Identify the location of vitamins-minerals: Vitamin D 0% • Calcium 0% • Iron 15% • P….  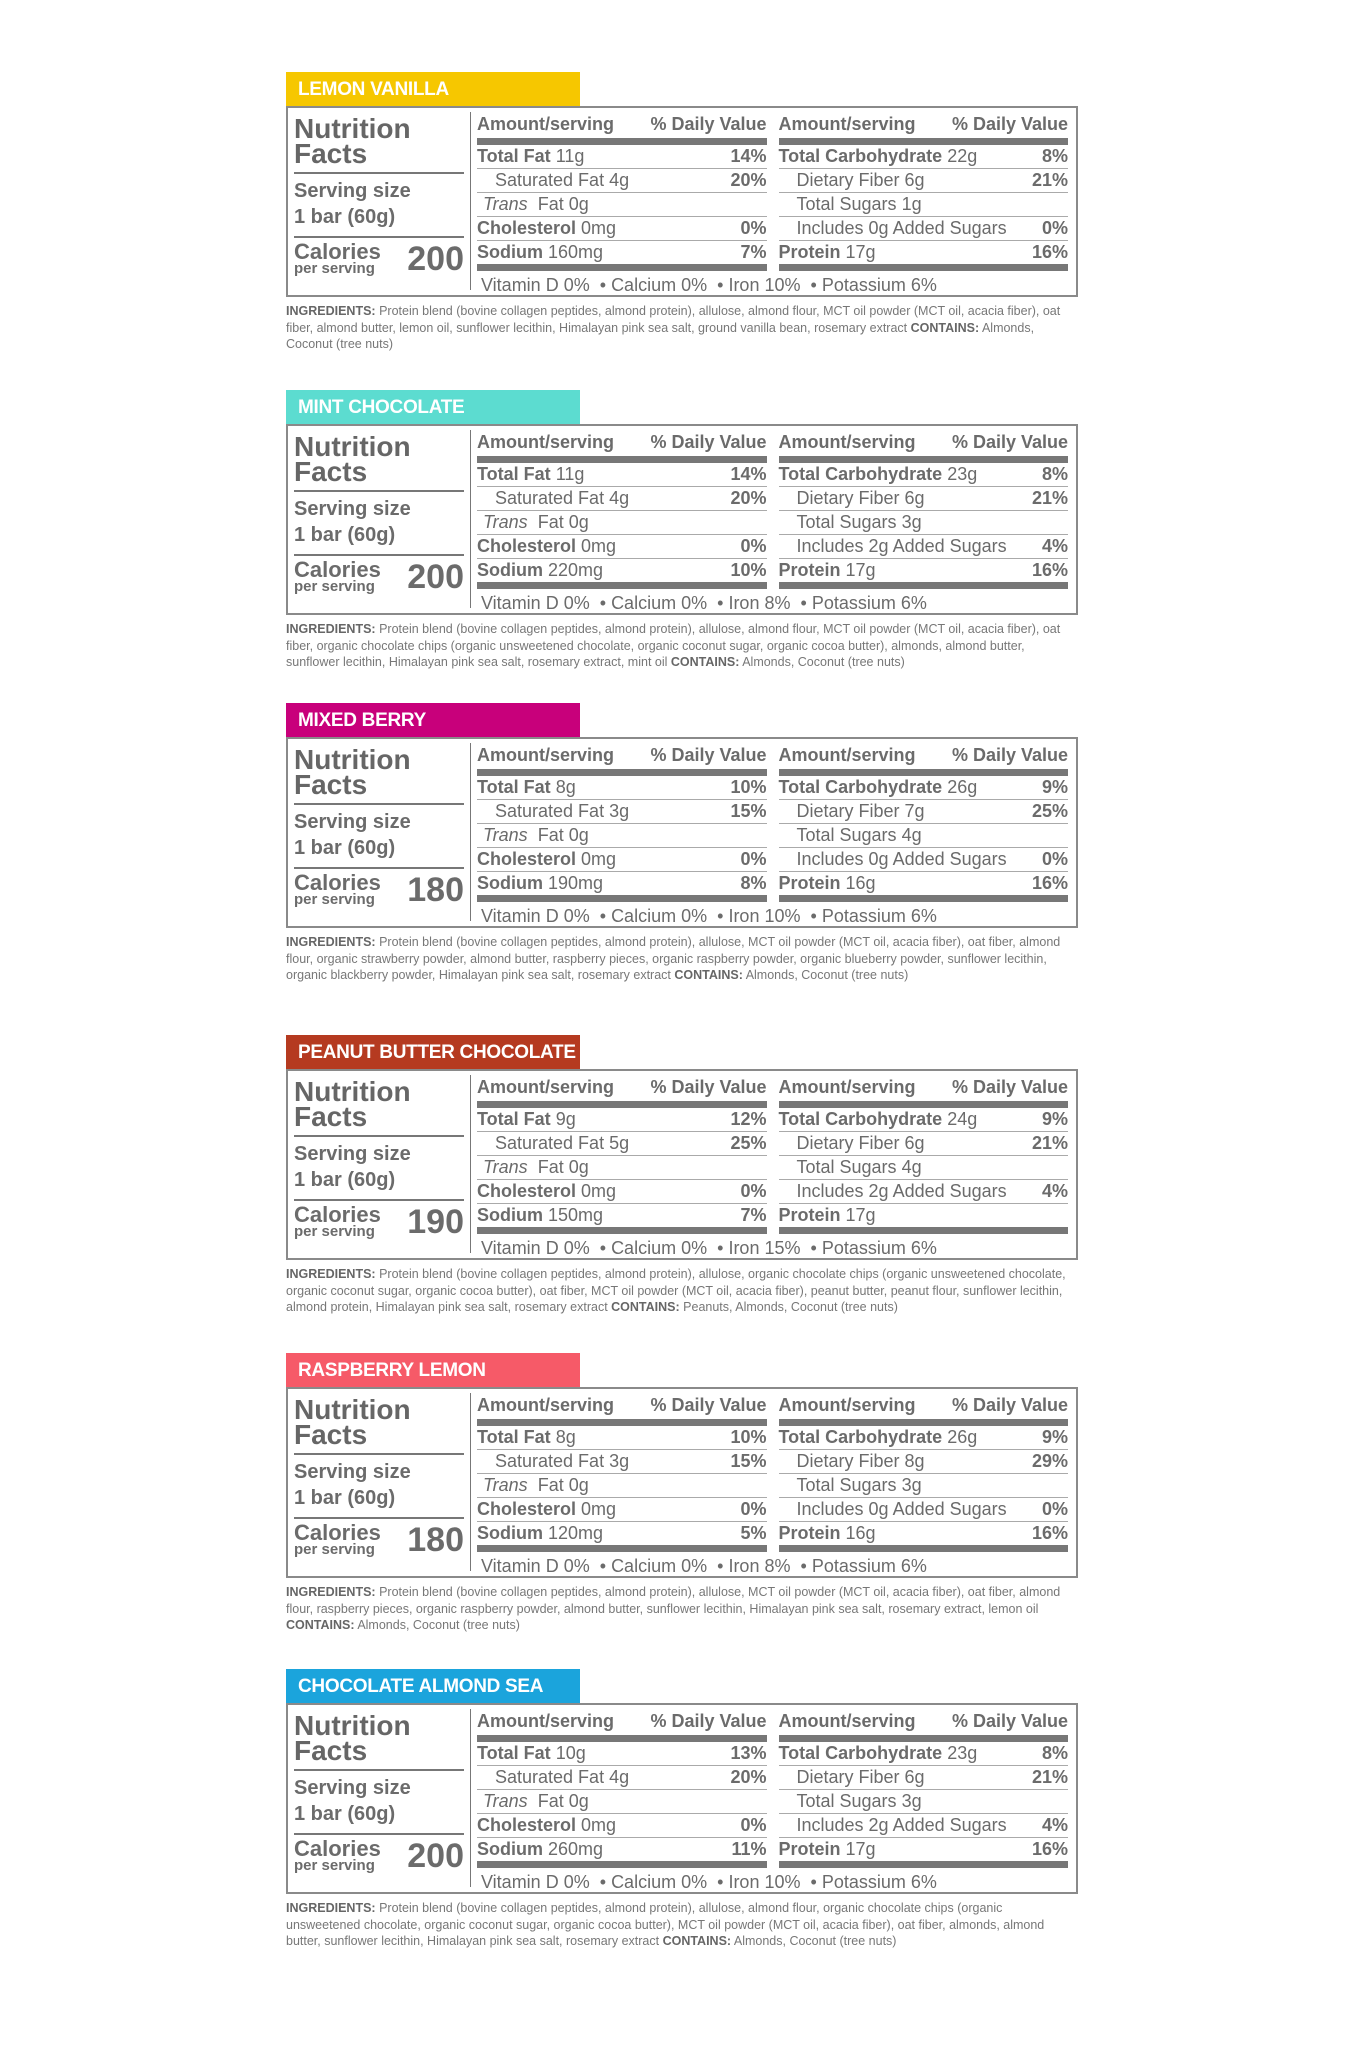
(772, 1248).